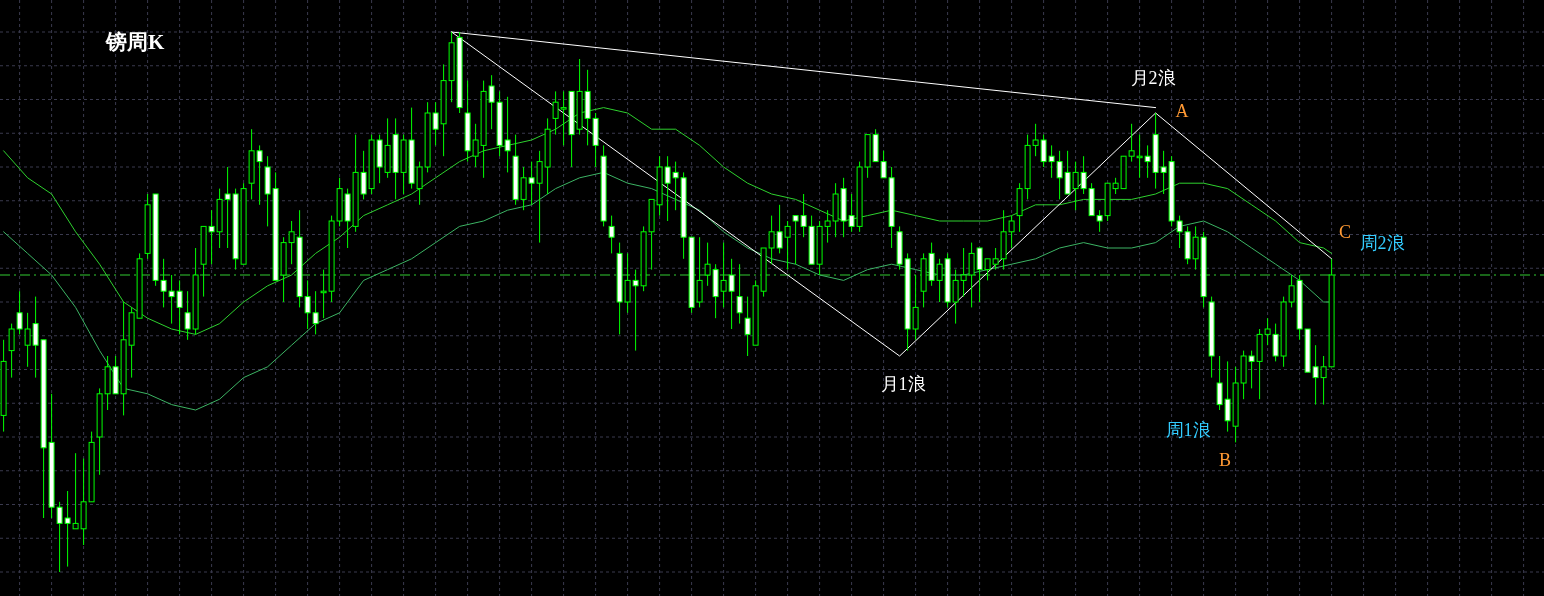 Image resolution: width=1544 pixels, height=596 pixels. I want to click on annotation: 月1浪, so click(903, 384).